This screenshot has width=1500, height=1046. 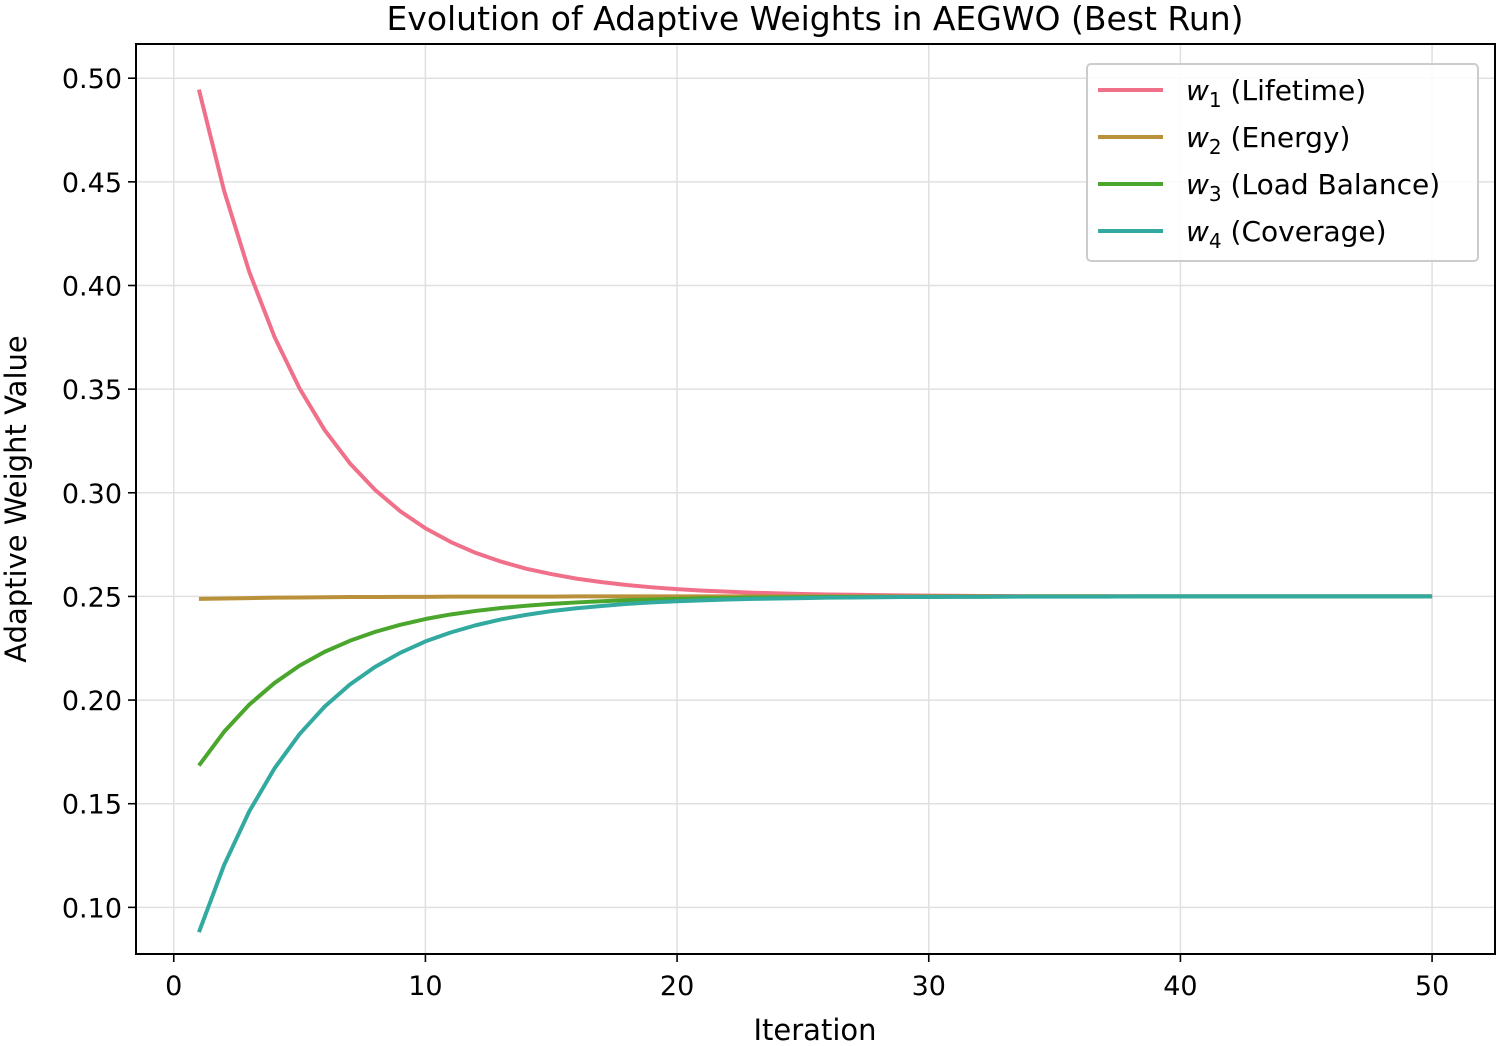 What do you see at coordinates (807, 978) in the screenshot?
I see `x-axis-ticks: 0 10 20 30 40 50` at bounding box center [807, 978].